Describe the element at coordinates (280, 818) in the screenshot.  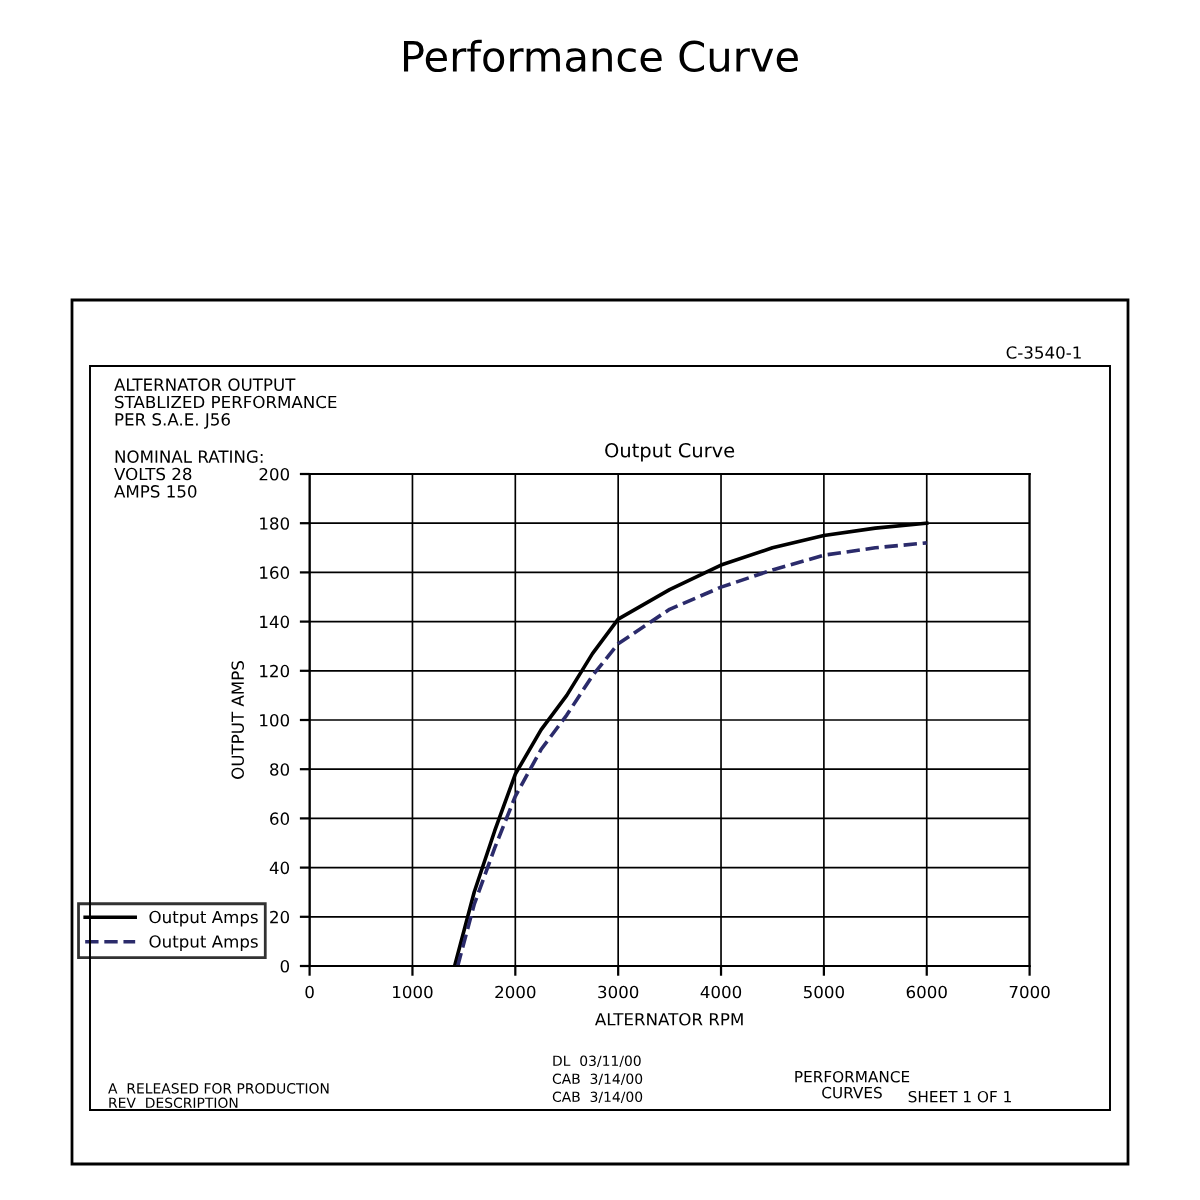
I see `y-tick-label: 60` at that location.